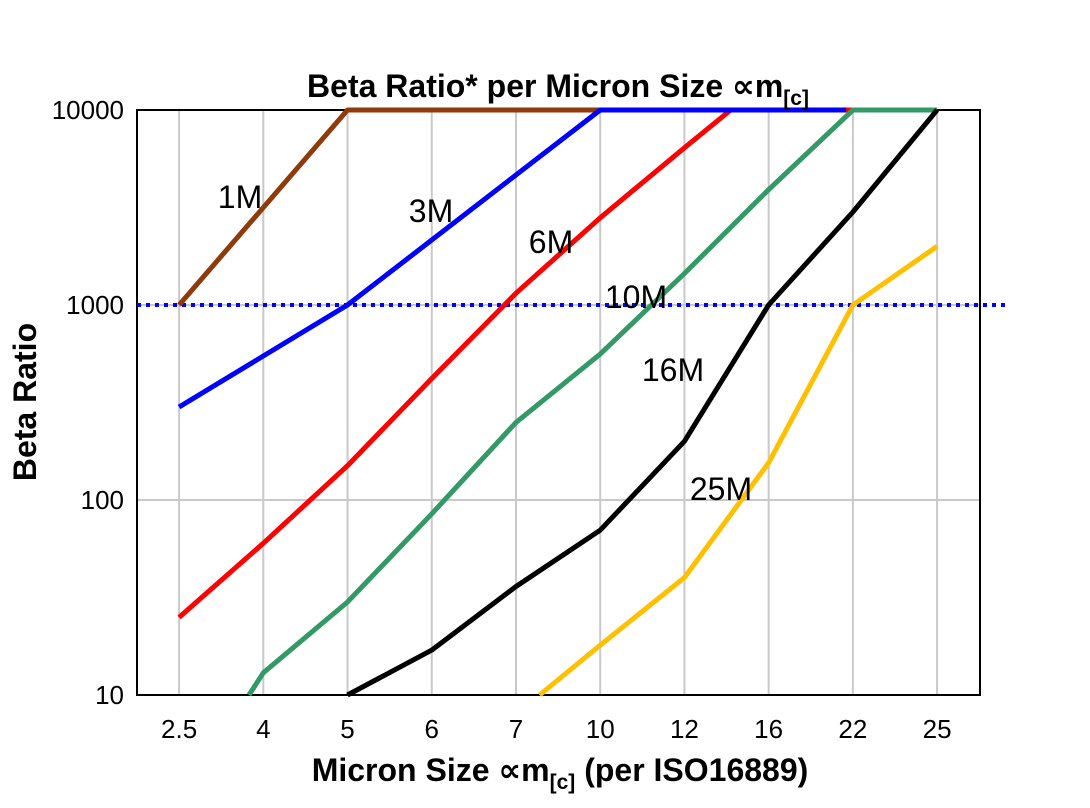 Image resolution: width=1090 pixels, height=808 pixels. I want to click on x-axis-title-main: Micron Size ∝m, so click(431, 770).